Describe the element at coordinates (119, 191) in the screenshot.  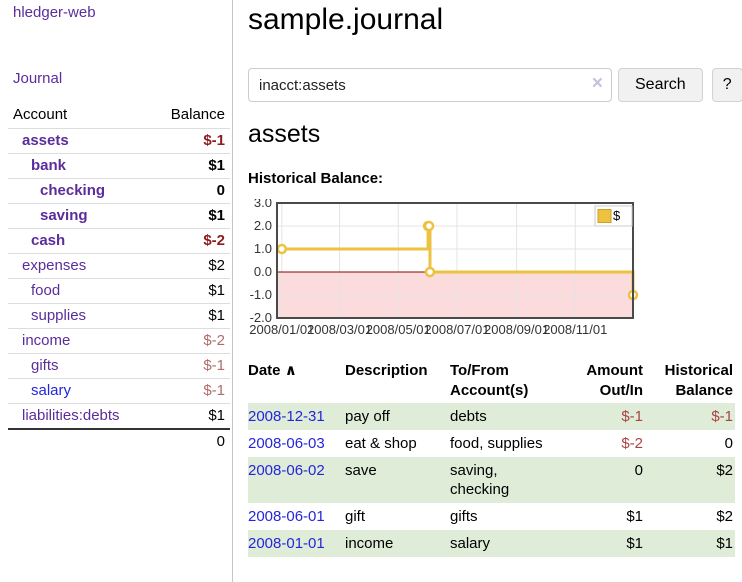
I see `account-row: checking 0` at that location.